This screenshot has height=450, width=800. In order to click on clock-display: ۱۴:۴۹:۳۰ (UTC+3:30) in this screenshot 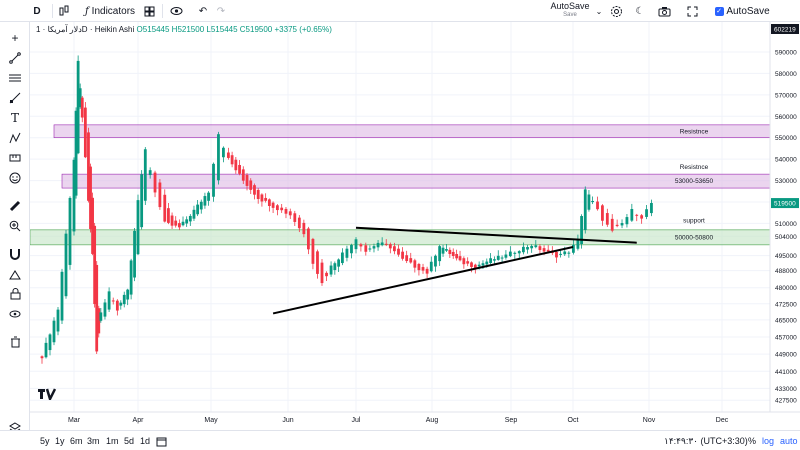, I will do `click(706, 440)`.